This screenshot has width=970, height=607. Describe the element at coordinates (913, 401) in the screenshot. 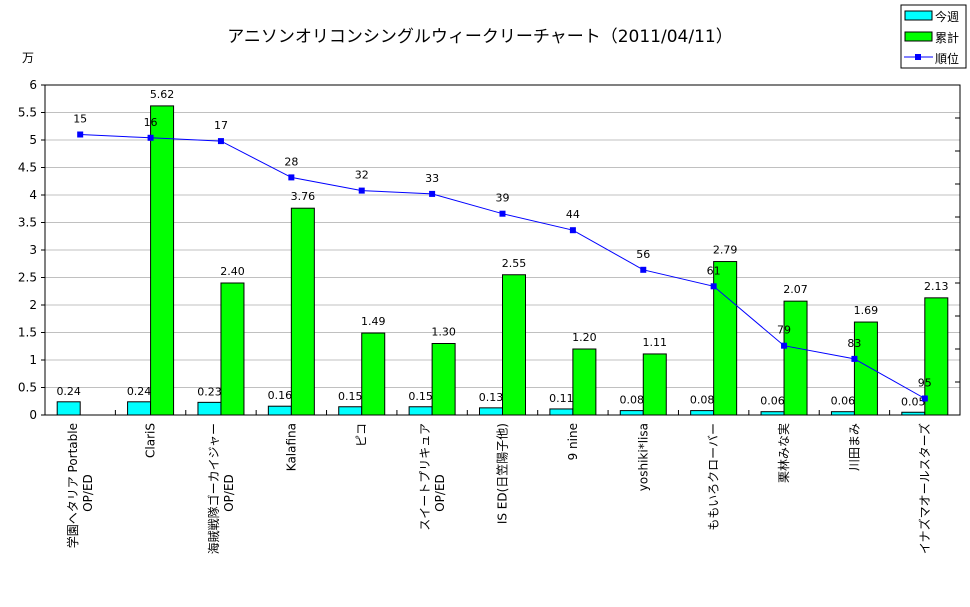

I see `data-label-weekly: 0.05` at that location.